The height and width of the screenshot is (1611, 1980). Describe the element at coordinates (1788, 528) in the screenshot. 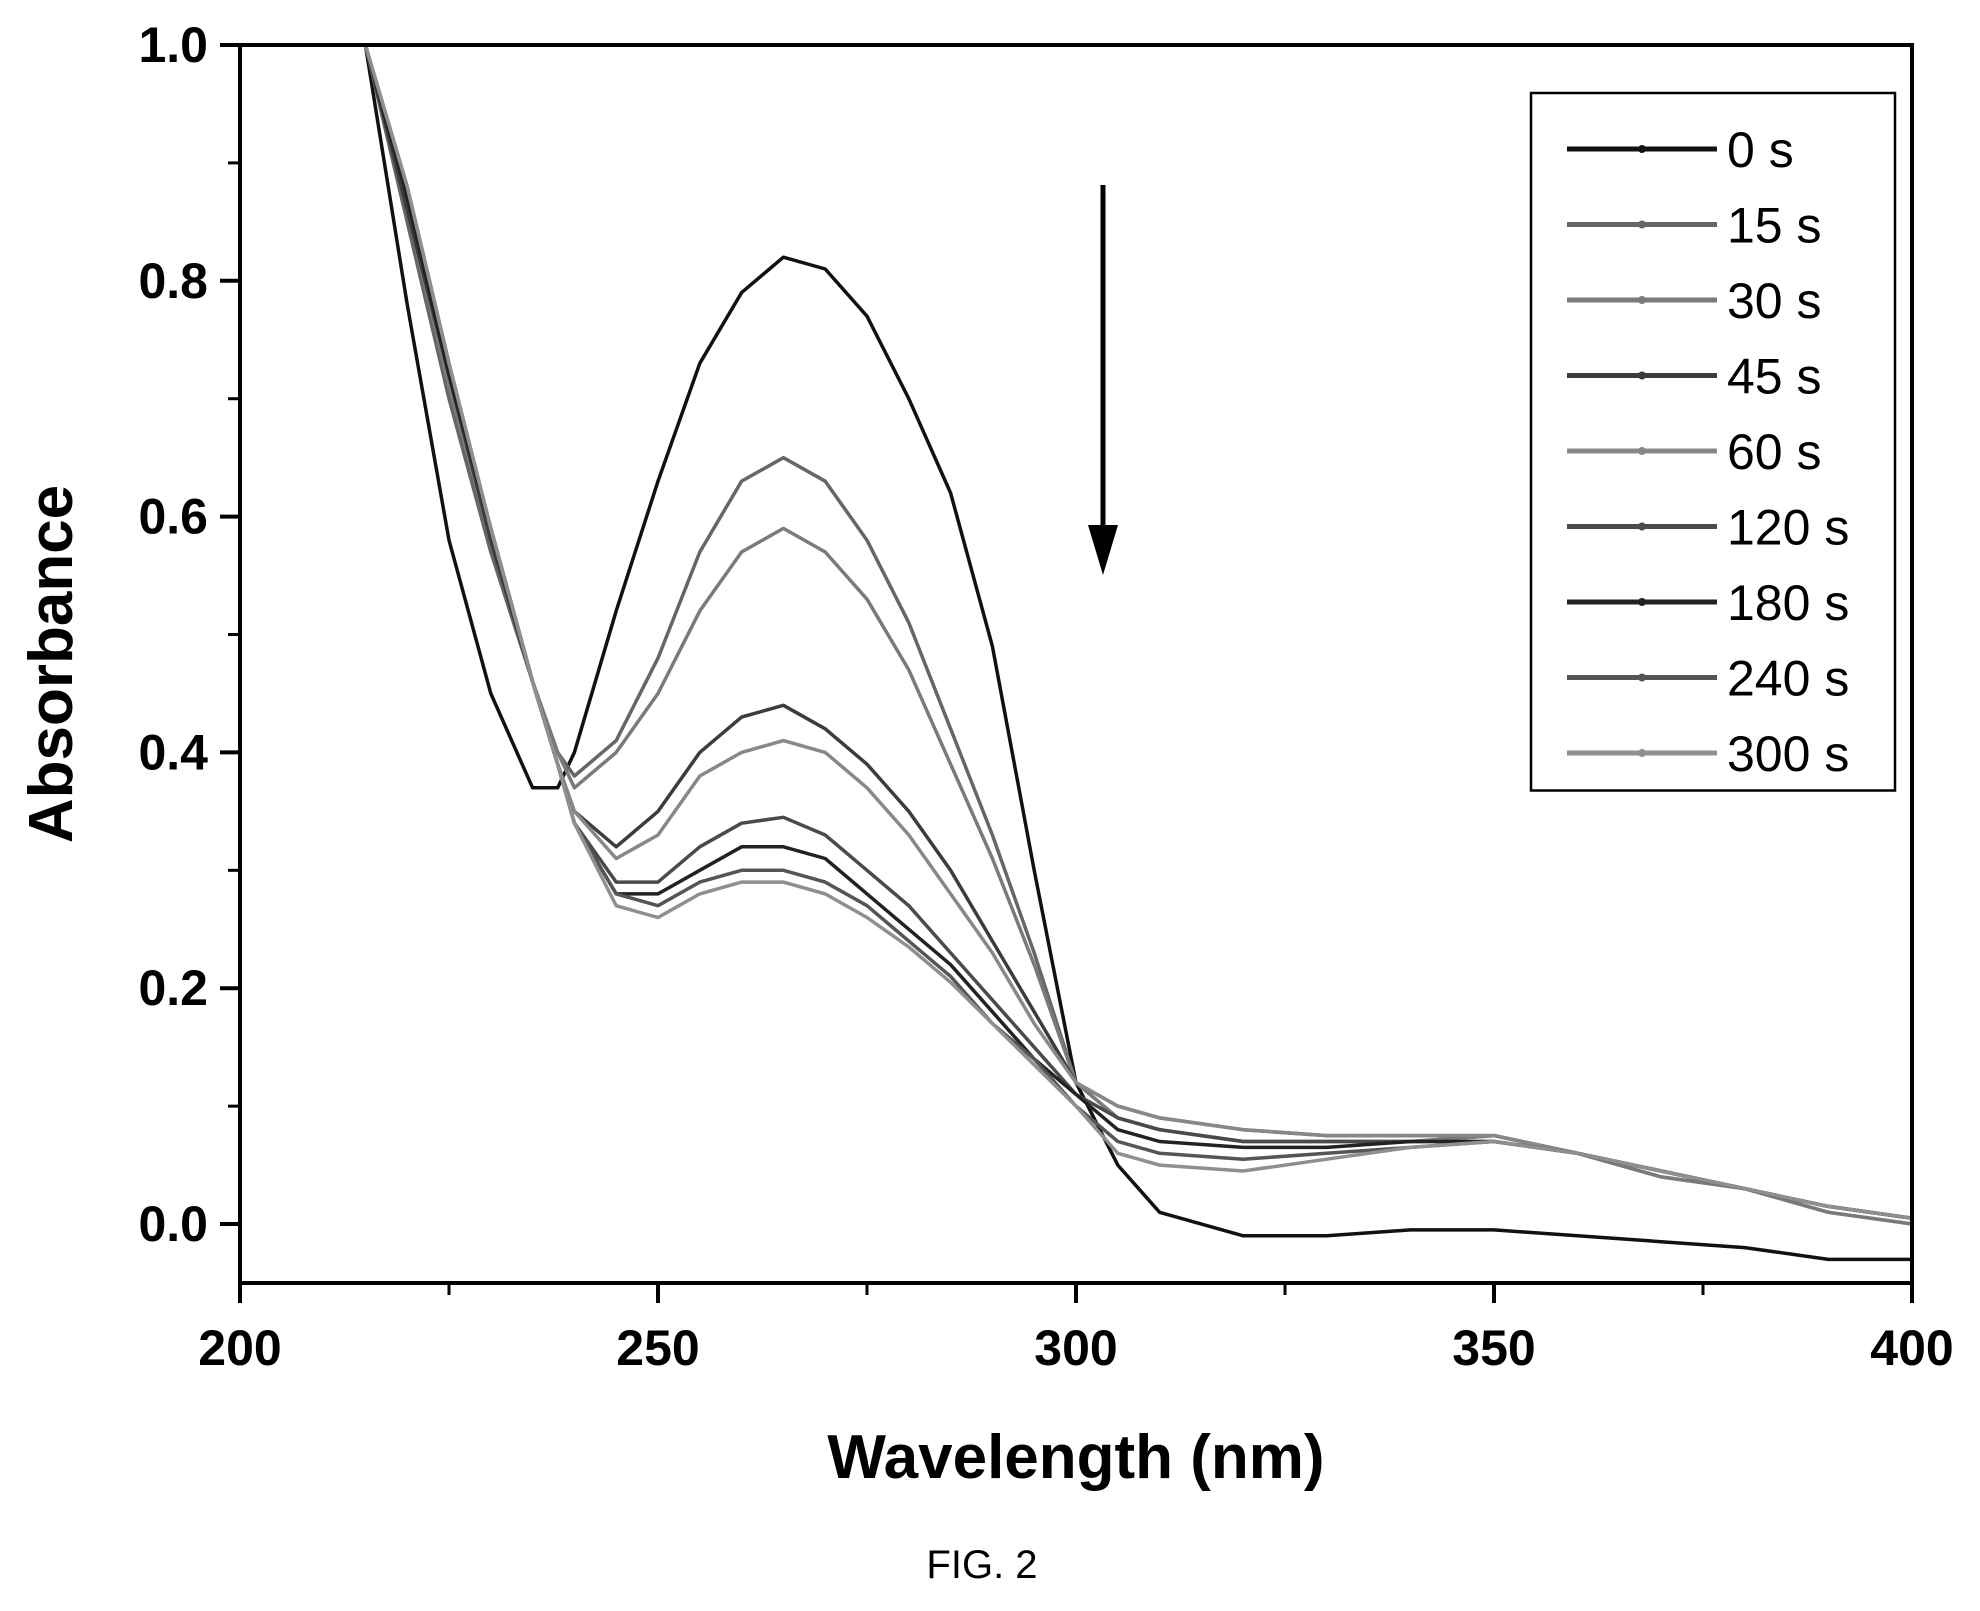

I see `legend-label: 120 s` at that location.